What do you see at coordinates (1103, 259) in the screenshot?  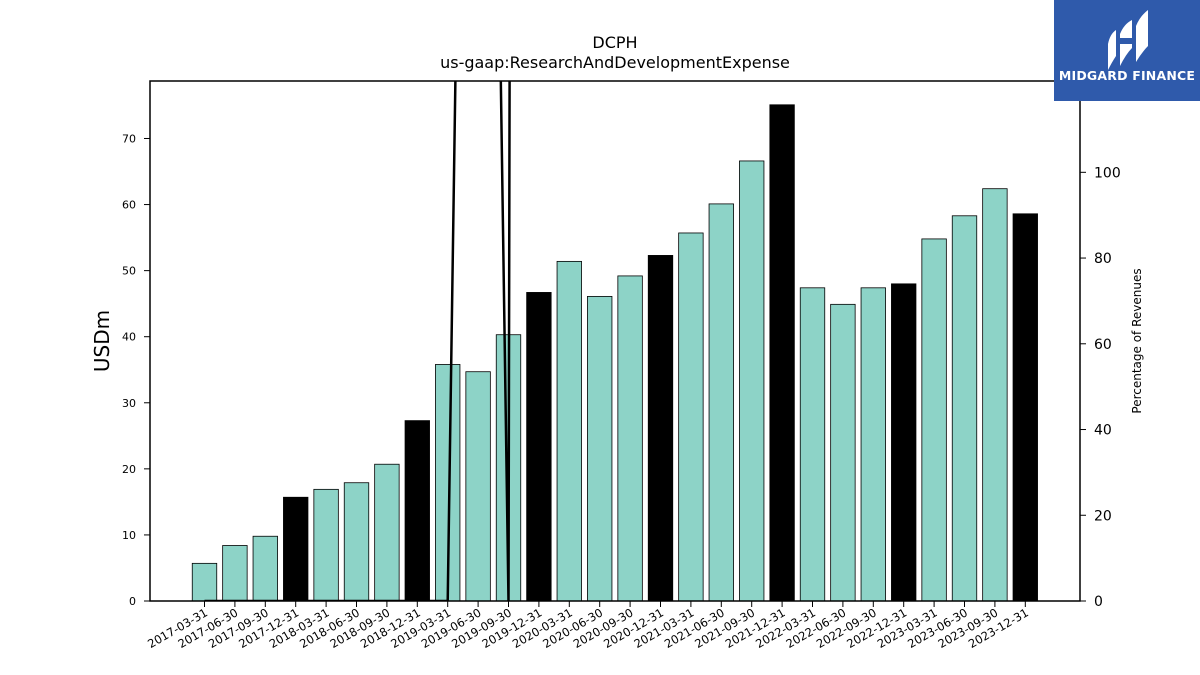 I see `y2-tick-label: 80` at bounding box center [1103, 259].